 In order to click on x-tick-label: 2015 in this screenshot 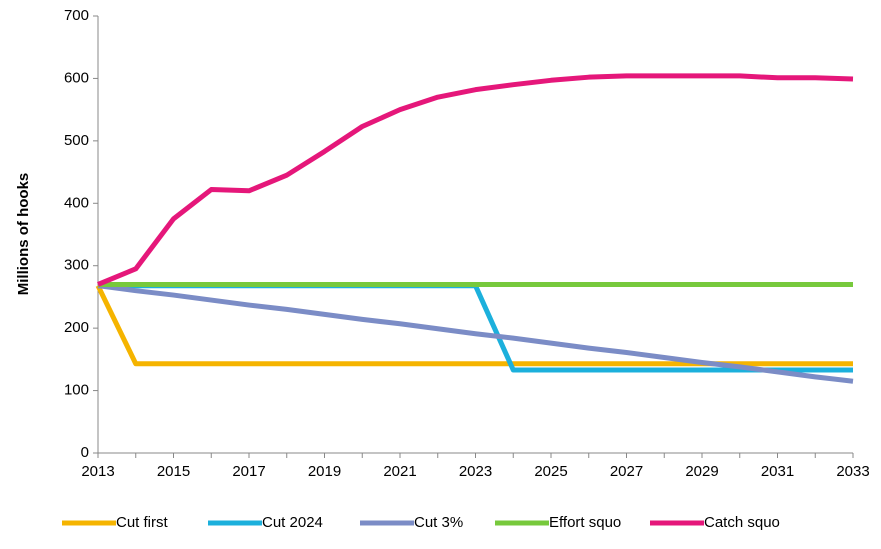, I will do `click(173, 471)`.